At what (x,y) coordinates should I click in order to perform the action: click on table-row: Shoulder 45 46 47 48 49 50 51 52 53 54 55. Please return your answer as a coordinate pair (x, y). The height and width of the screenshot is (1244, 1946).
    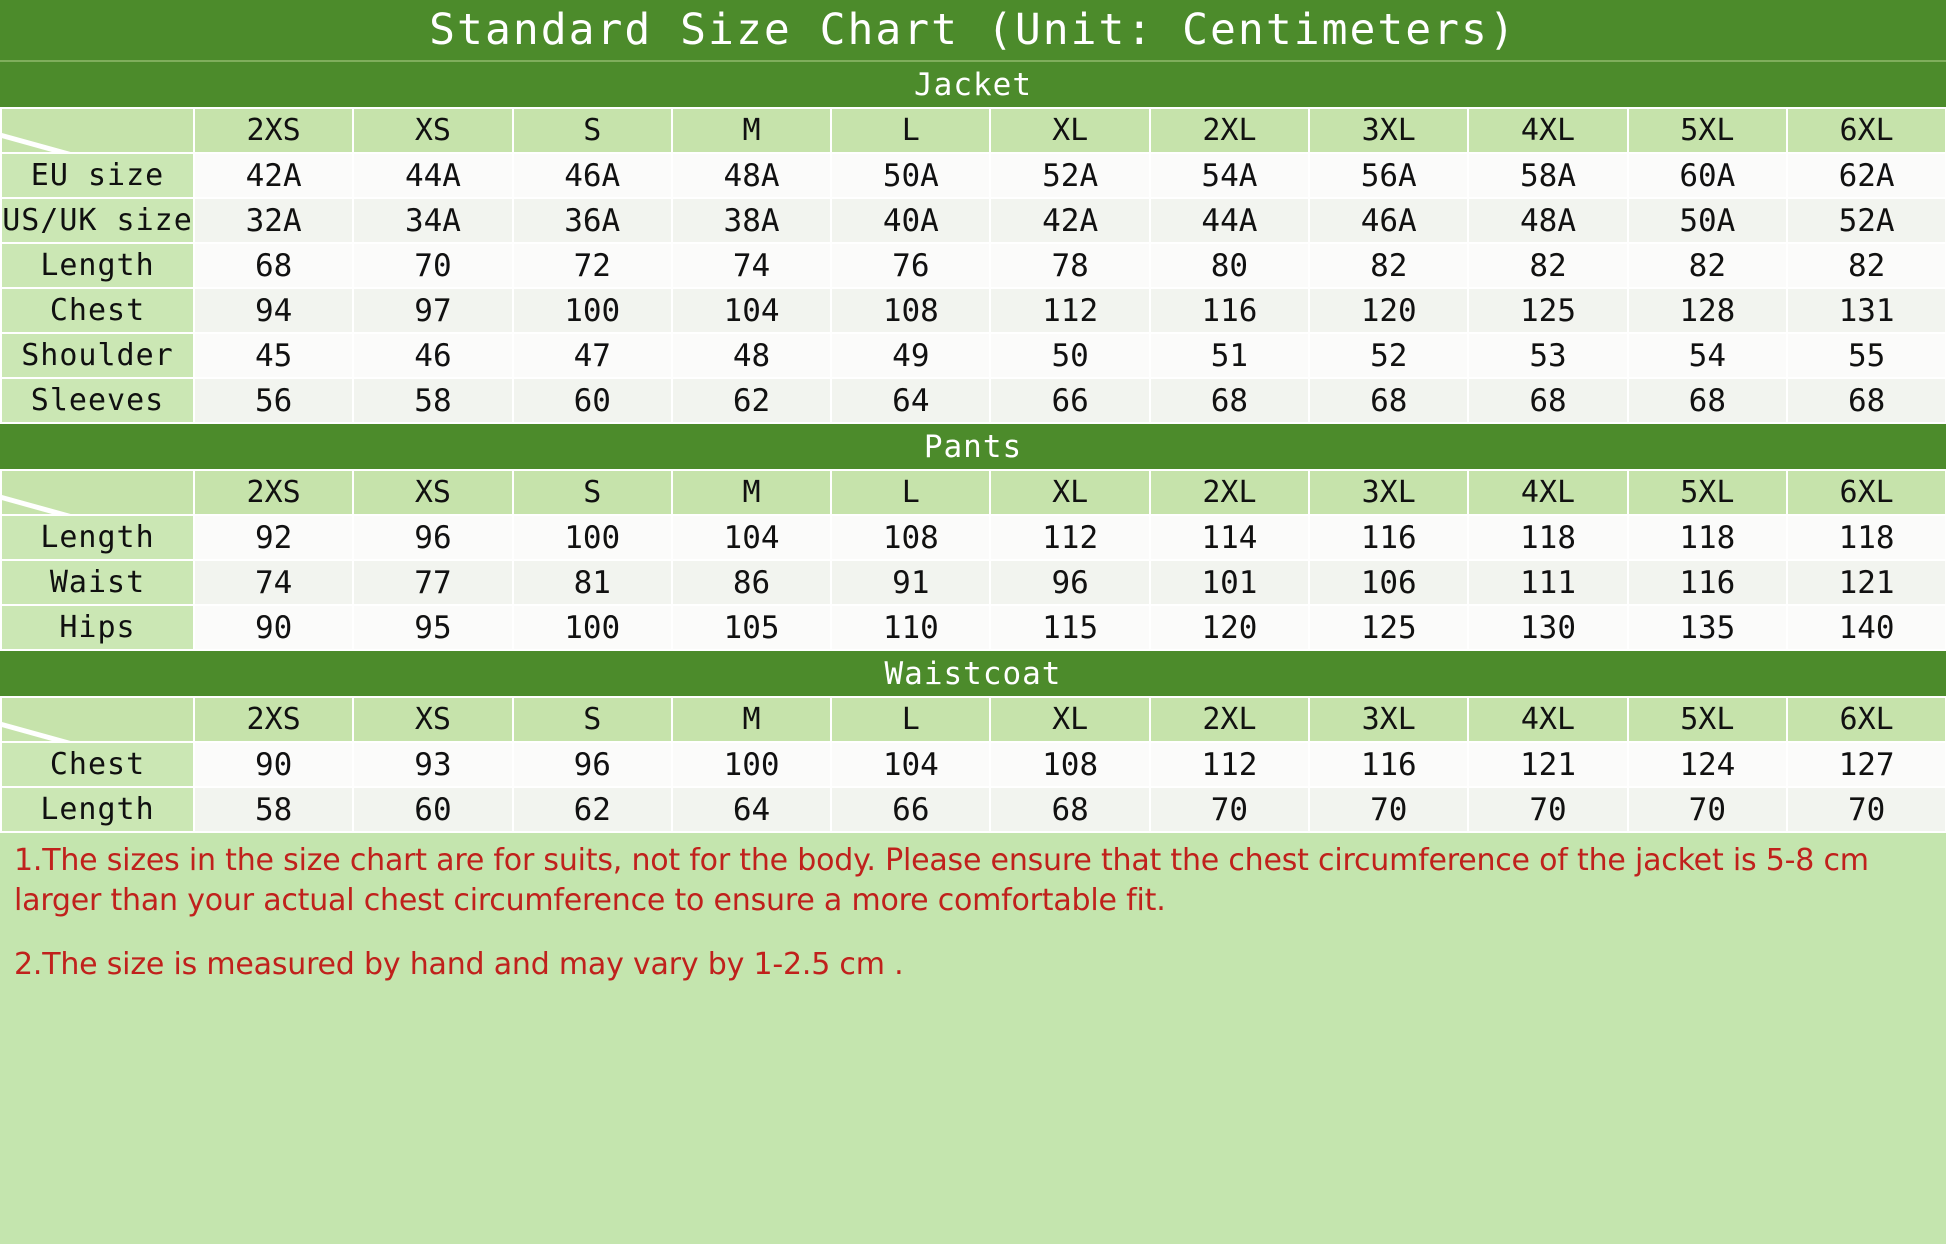
    Looking at the image, I should click on (973, 355).